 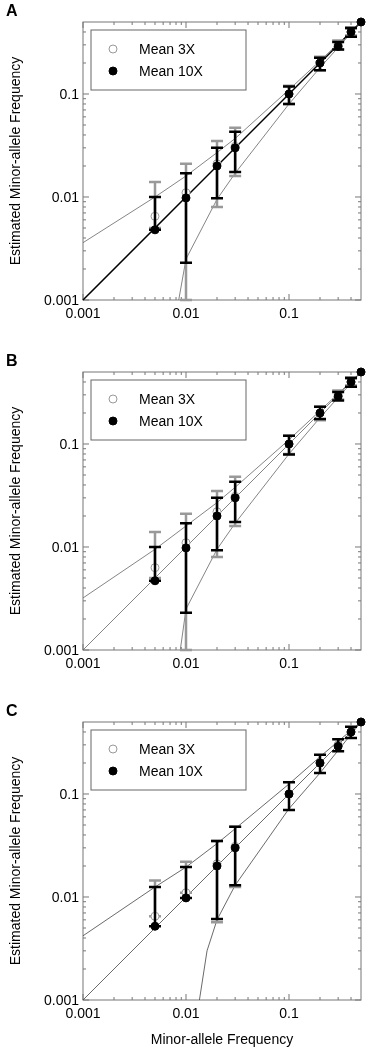 What do you see at coordinates (12, 710) in the screenshot?
I see `chart-title: C` at bounding box center [12, 710].